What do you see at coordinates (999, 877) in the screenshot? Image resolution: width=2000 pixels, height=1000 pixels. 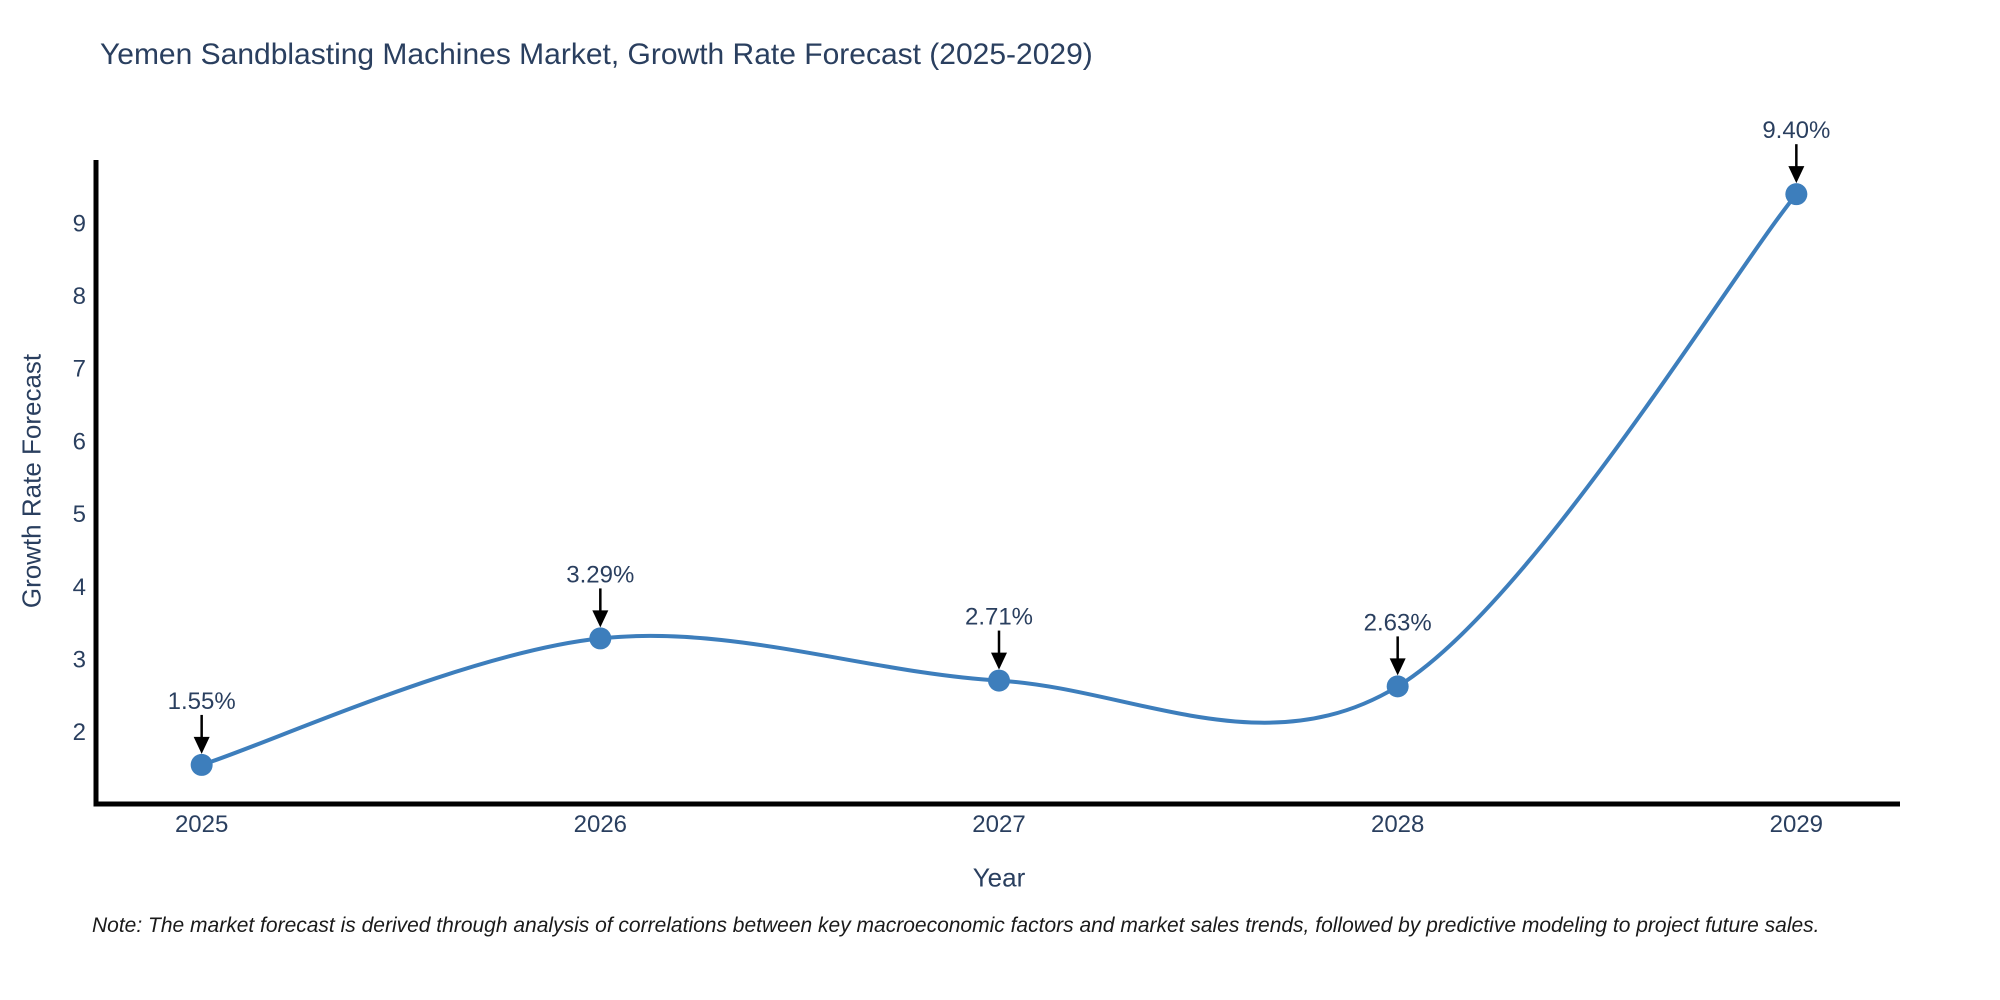 I see `x-axis-title: Year` at bounding box center [999, 877].